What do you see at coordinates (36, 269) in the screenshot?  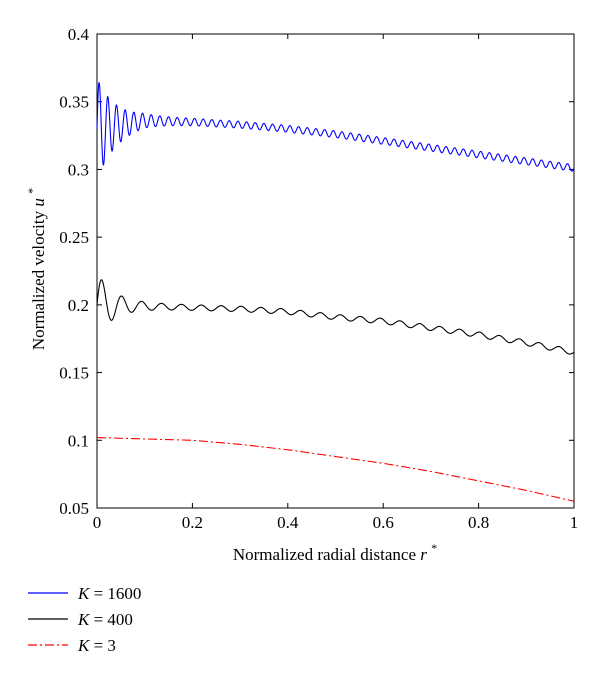 I see `y-axis-label: Normalized velocity u *` at bounding box center [36, 269].